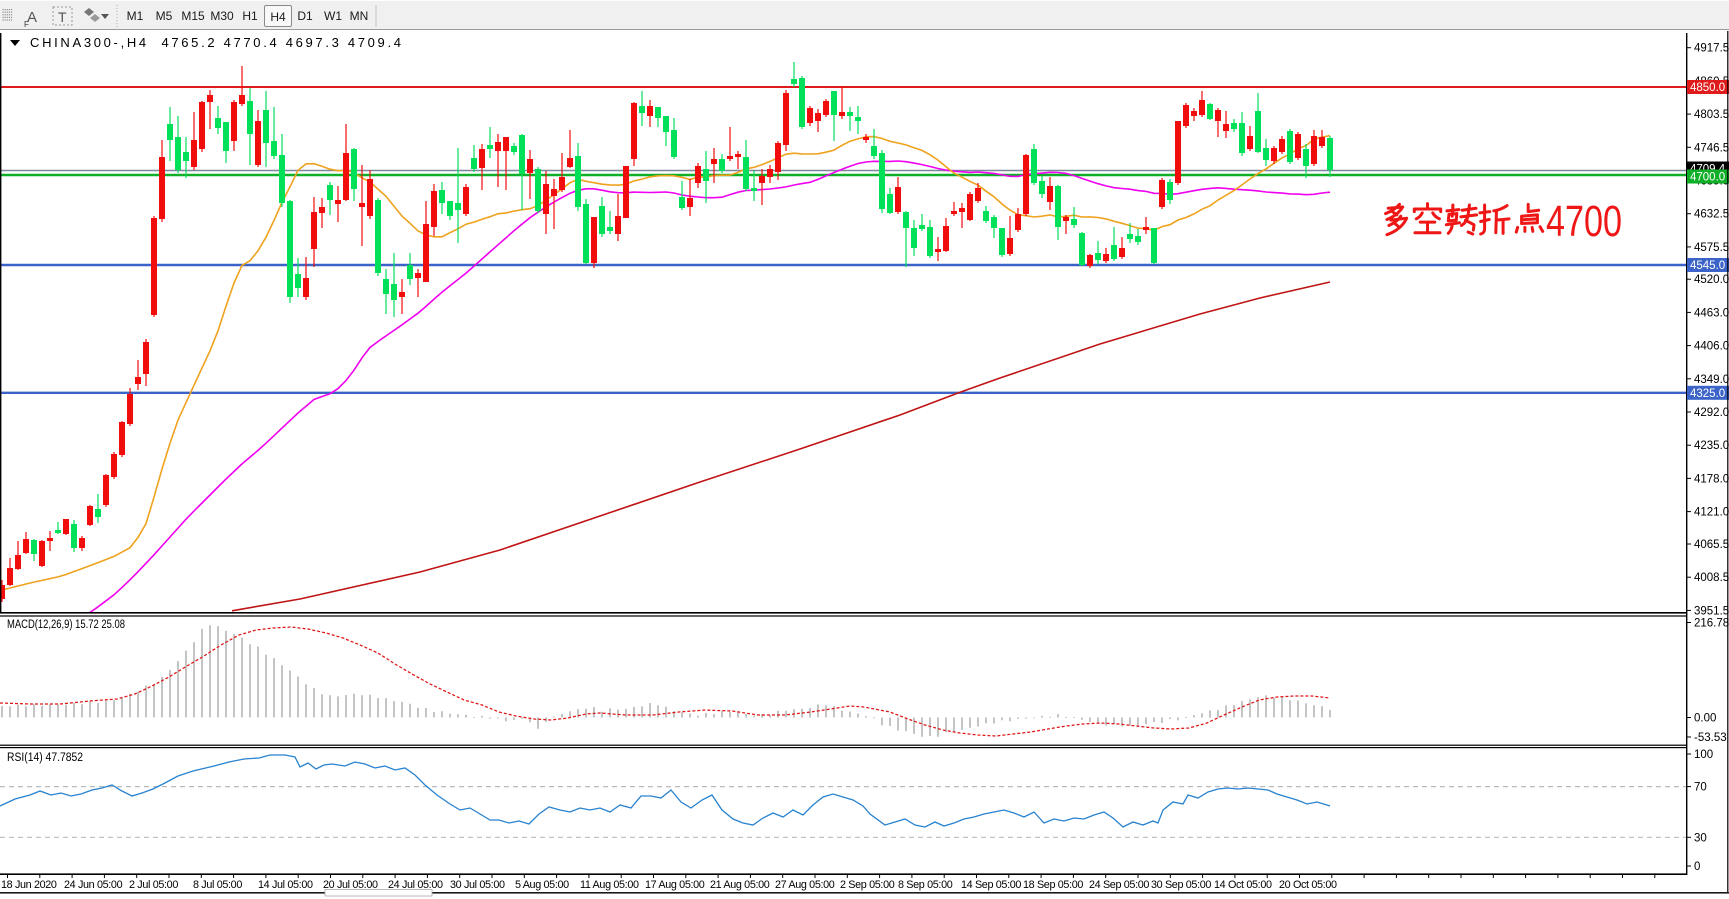 Image resolution: width=1729 pixels, height=899 pixels. Describe the element at coordinates (1711, 248) in the screenshot. I see `svg-text: 4575.5` at that location.